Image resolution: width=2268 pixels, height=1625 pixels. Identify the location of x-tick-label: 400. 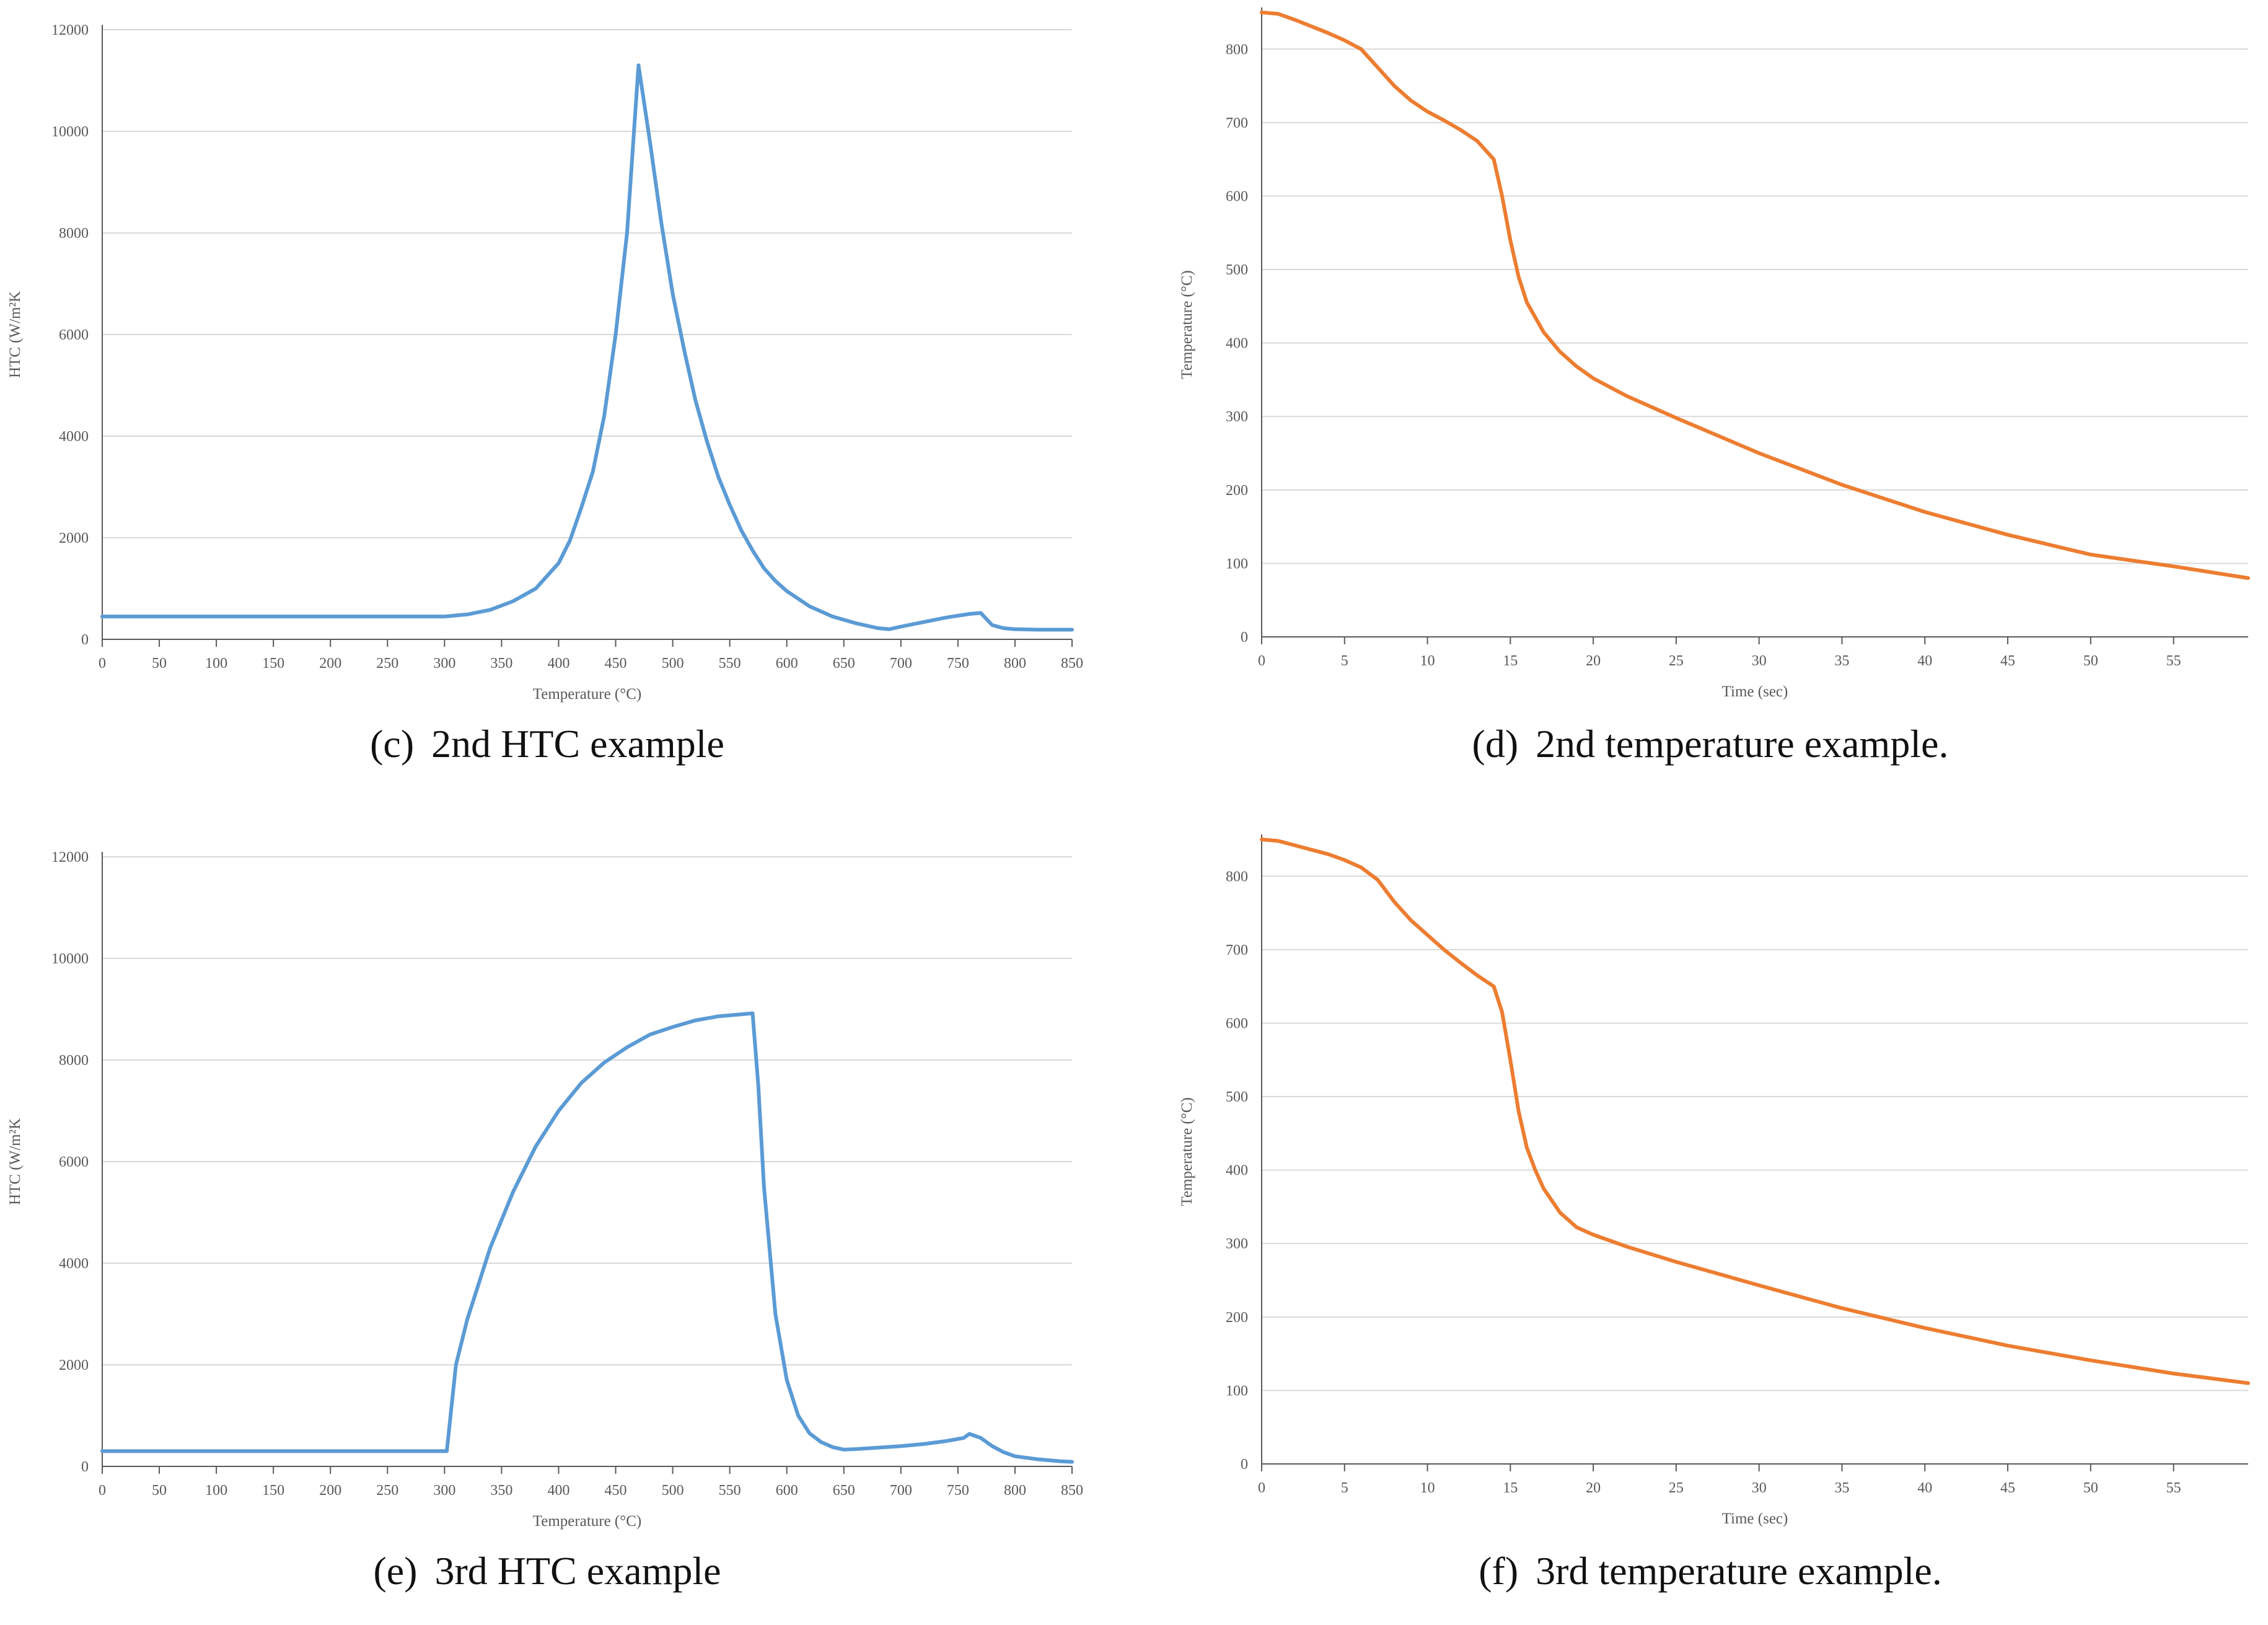
(558, 1491).